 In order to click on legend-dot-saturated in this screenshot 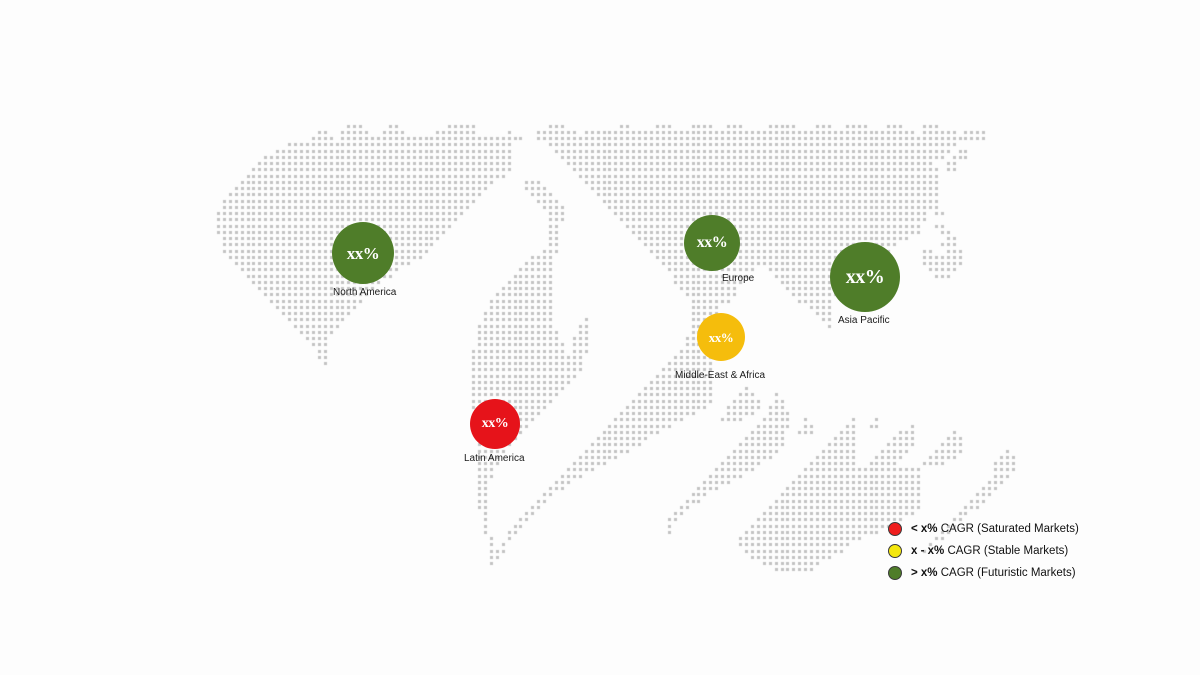, I will do `click(895, 529)`.